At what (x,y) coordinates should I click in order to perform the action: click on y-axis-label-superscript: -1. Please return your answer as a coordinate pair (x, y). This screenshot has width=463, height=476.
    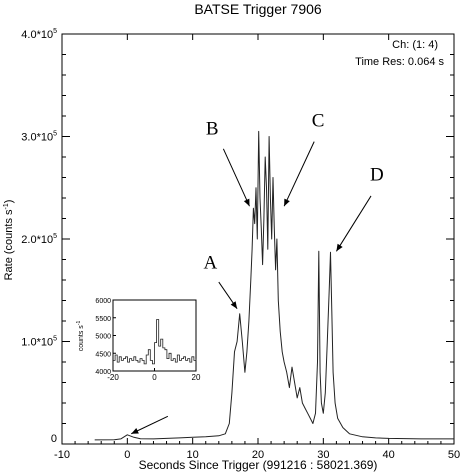
    Looking at the image, I should click on (6, 206).